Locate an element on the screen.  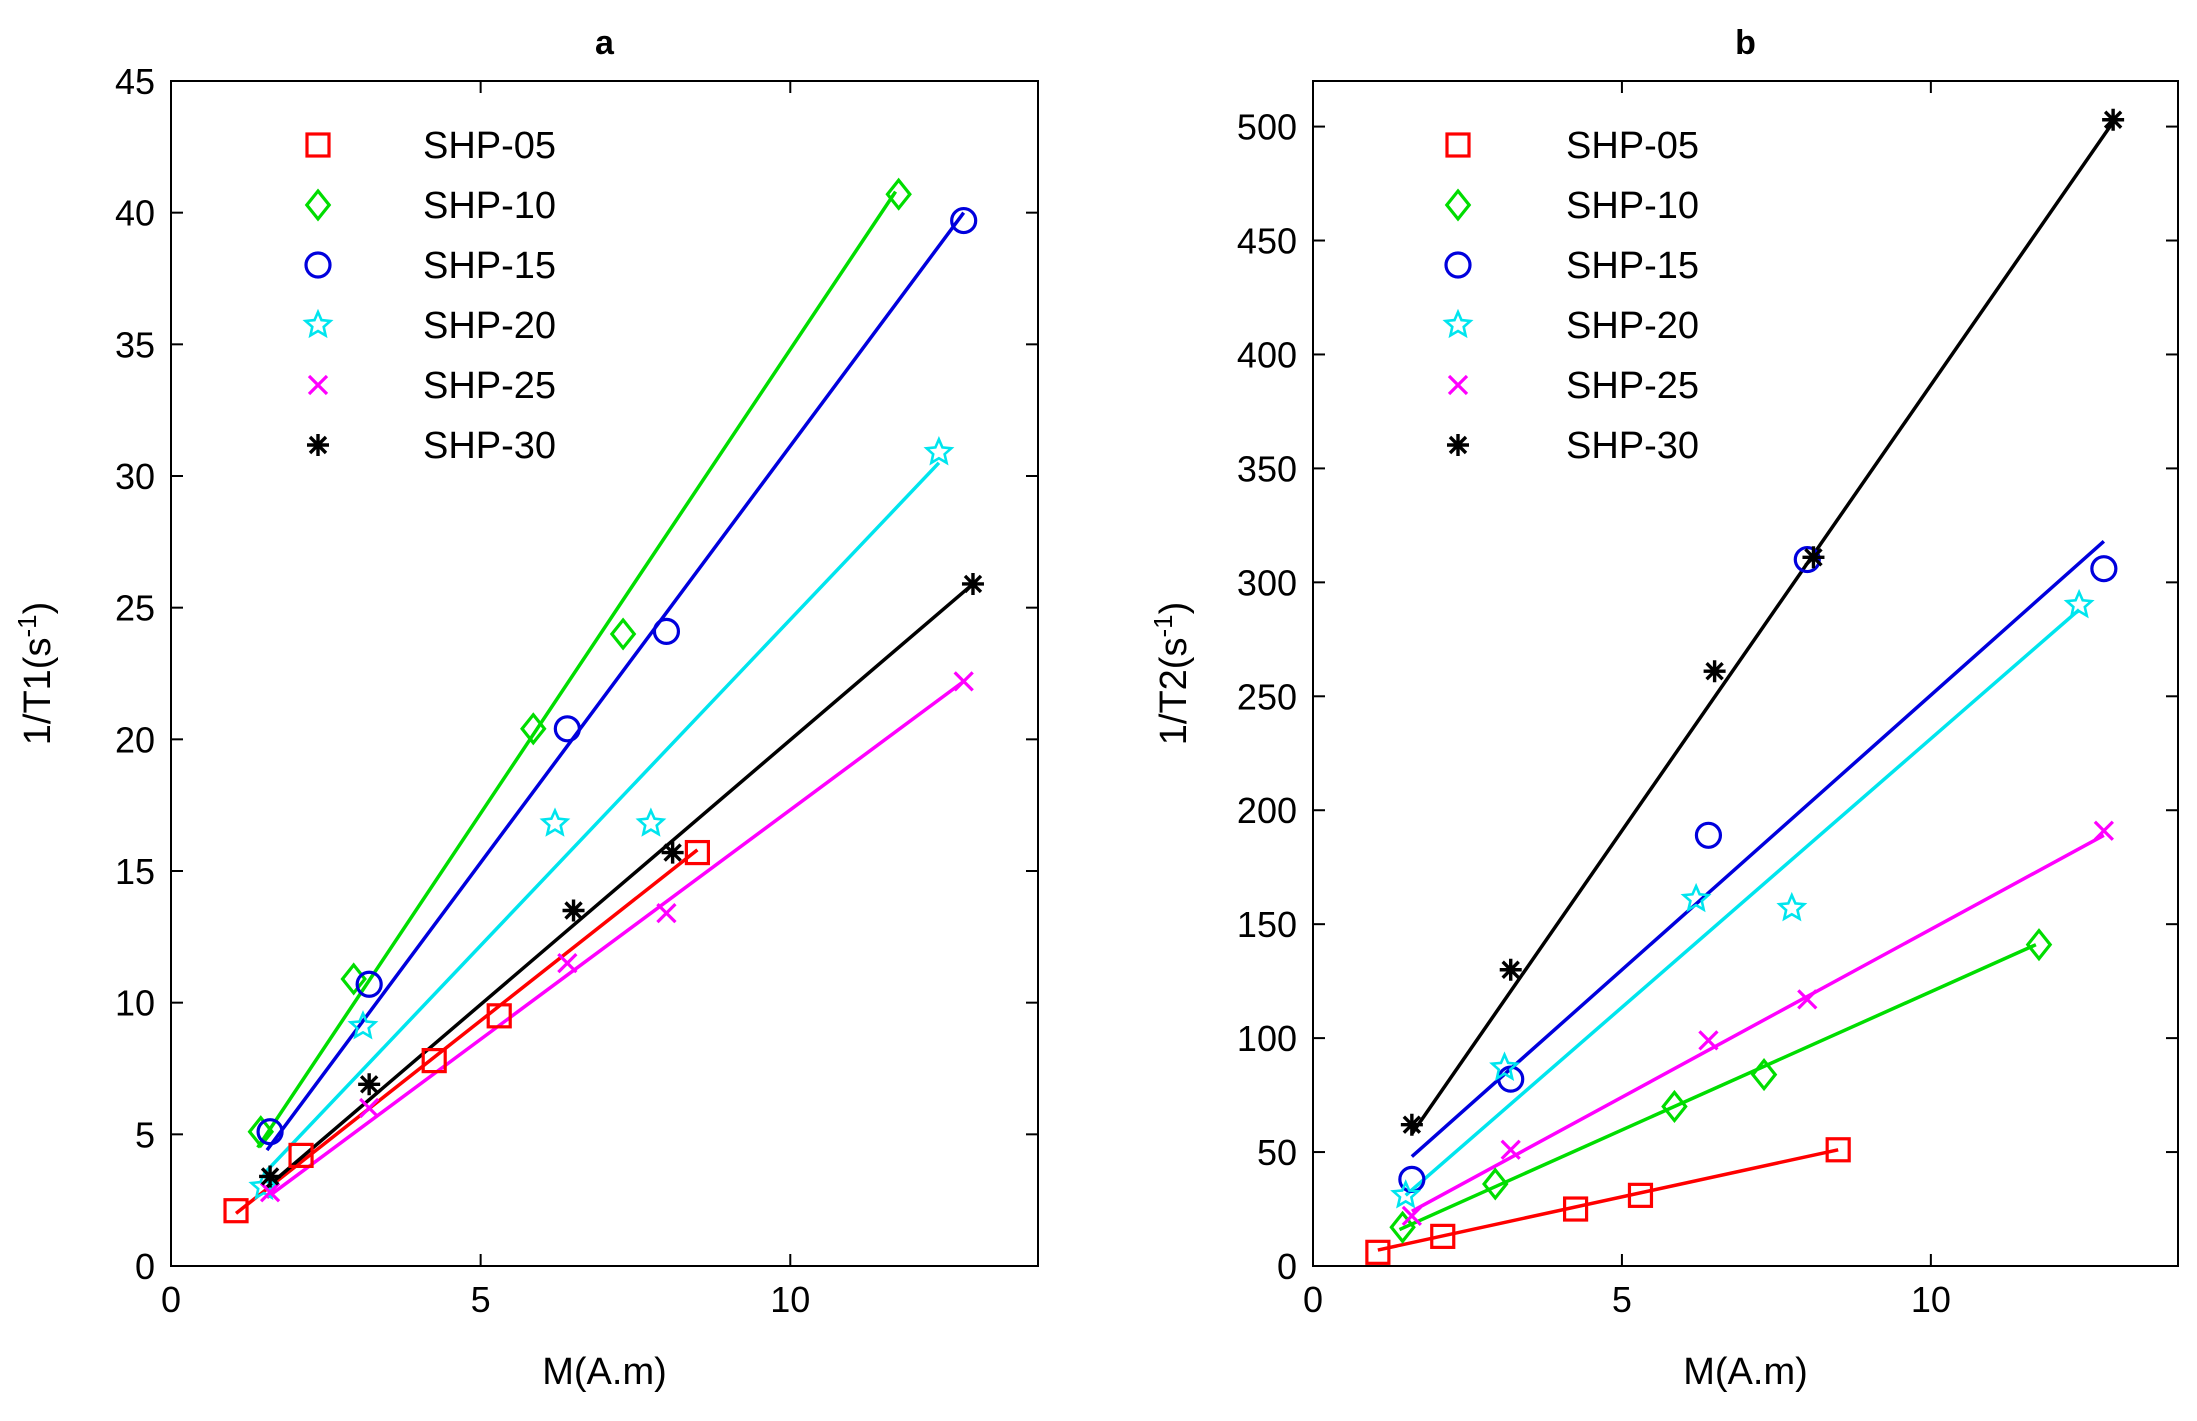
y-tick-label: 20 is located at coordinates (135, 739).